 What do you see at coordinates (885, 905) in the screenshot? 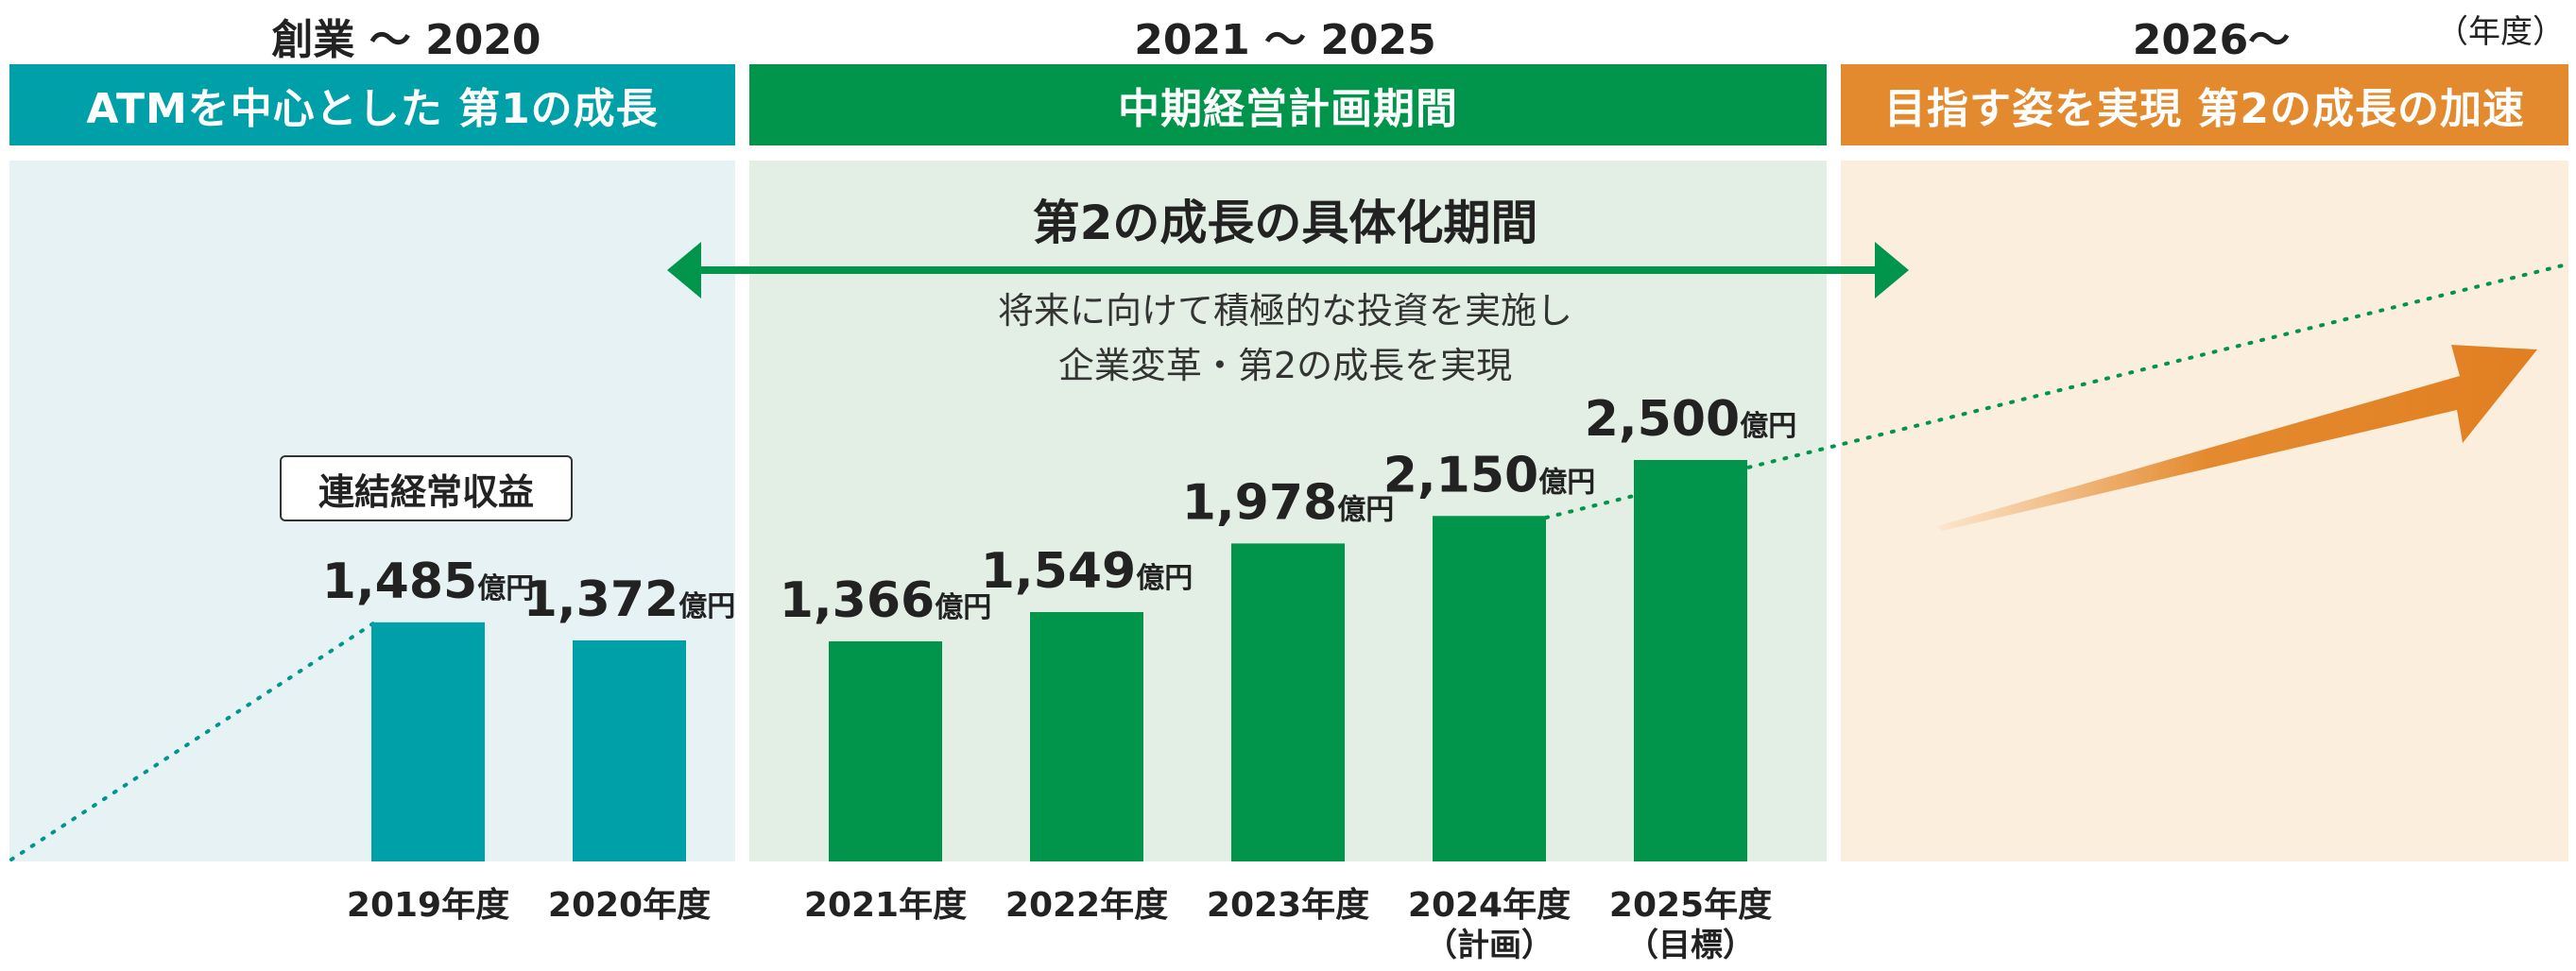
I see `x-tick-label: 2021年度` at bounding box center [885, 905].